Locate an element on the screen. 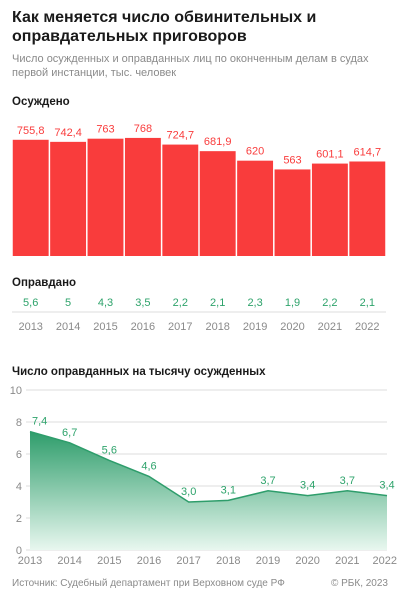 Image resolution: width=400 pixels, height=600 pixels. convicted-value-label: 620 is located at coordinates (255, 152).